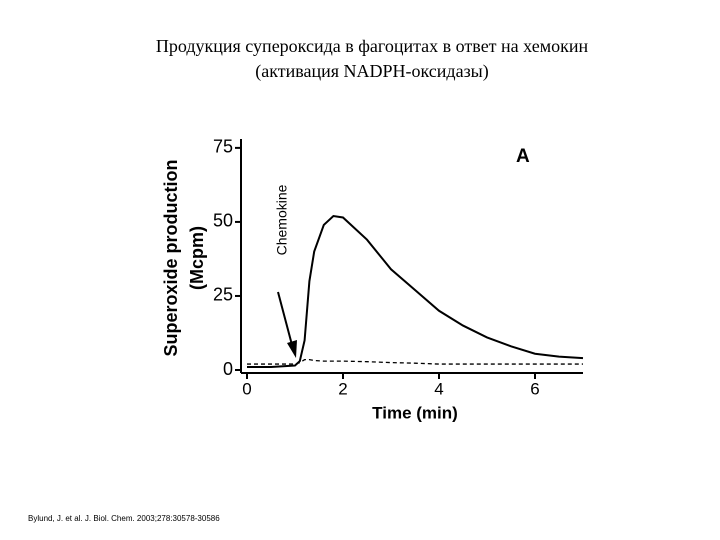 The height and width of the screenshot is (540, 720). What do you see at coordinates (372, 71) in the screenshot?
I see `chart-title: (активация NADPH-оксидазы)` at bounding box center [372, 71].